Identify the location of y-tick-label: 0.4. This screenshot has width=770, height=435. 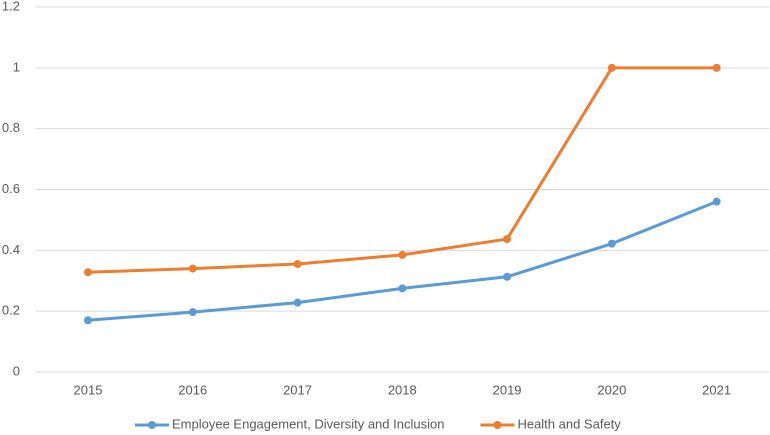
(11, 249).